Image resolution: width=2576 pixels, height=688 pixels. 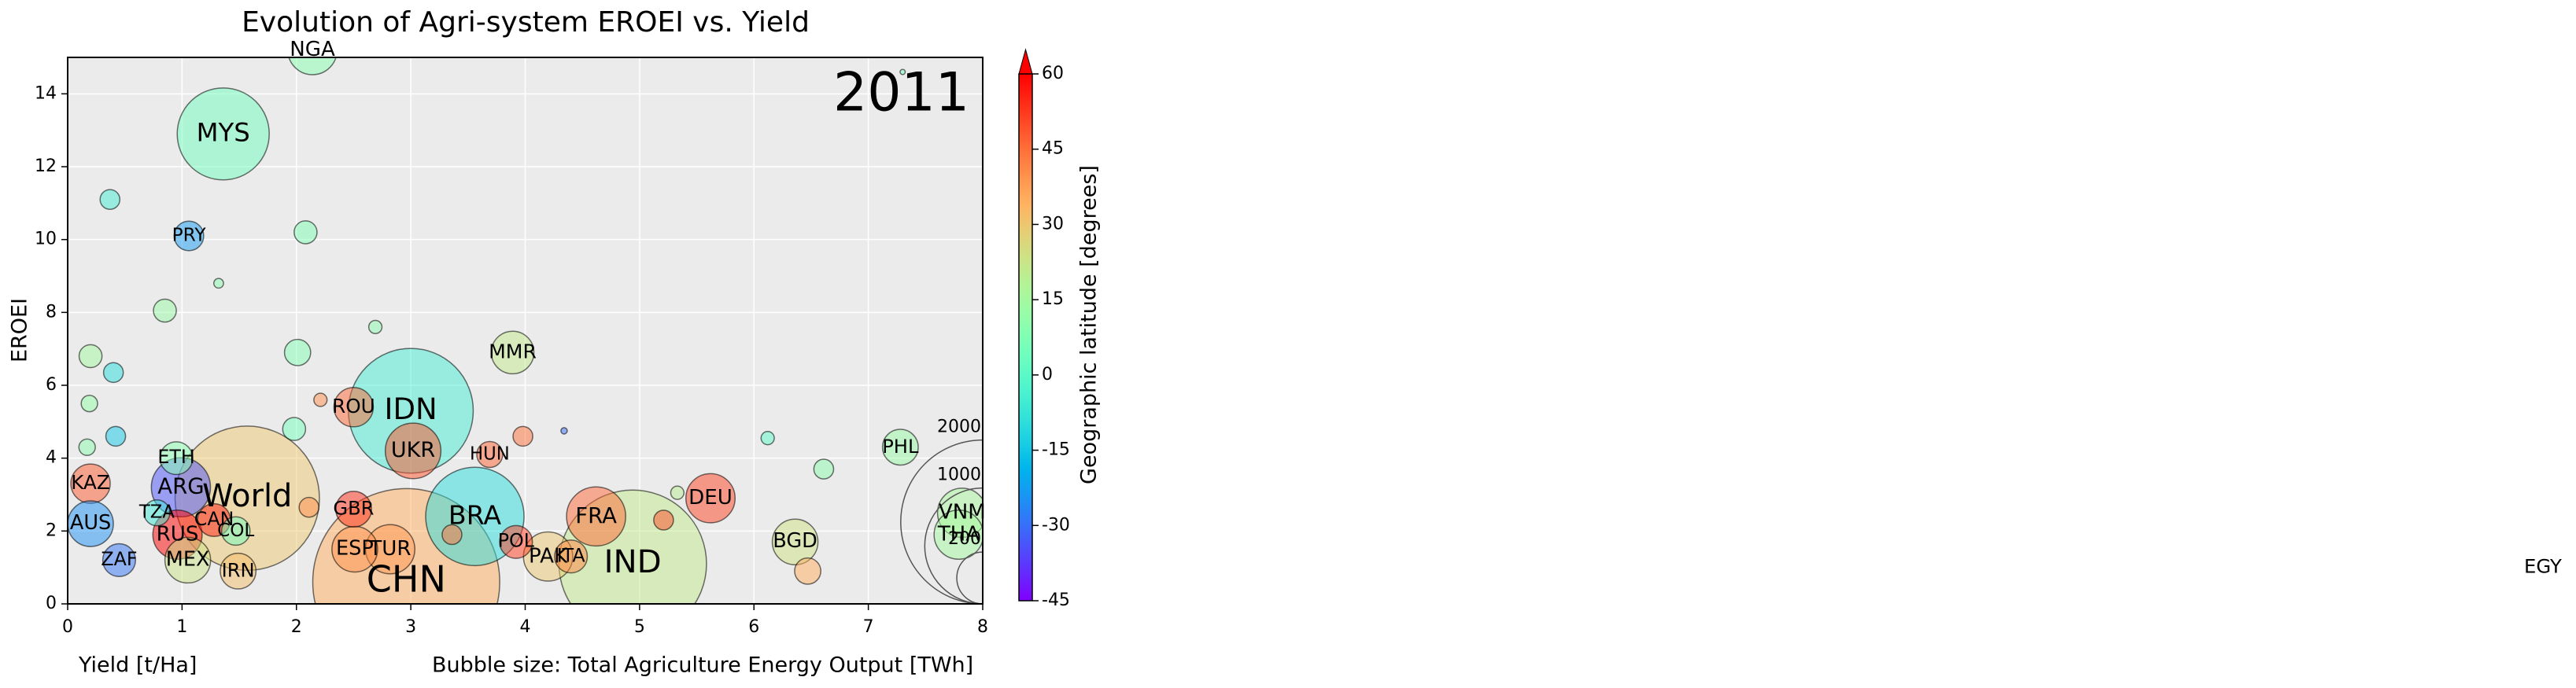 I want to click on x-axis-label: Yield [t/Ha], so click(x=137, y=665).